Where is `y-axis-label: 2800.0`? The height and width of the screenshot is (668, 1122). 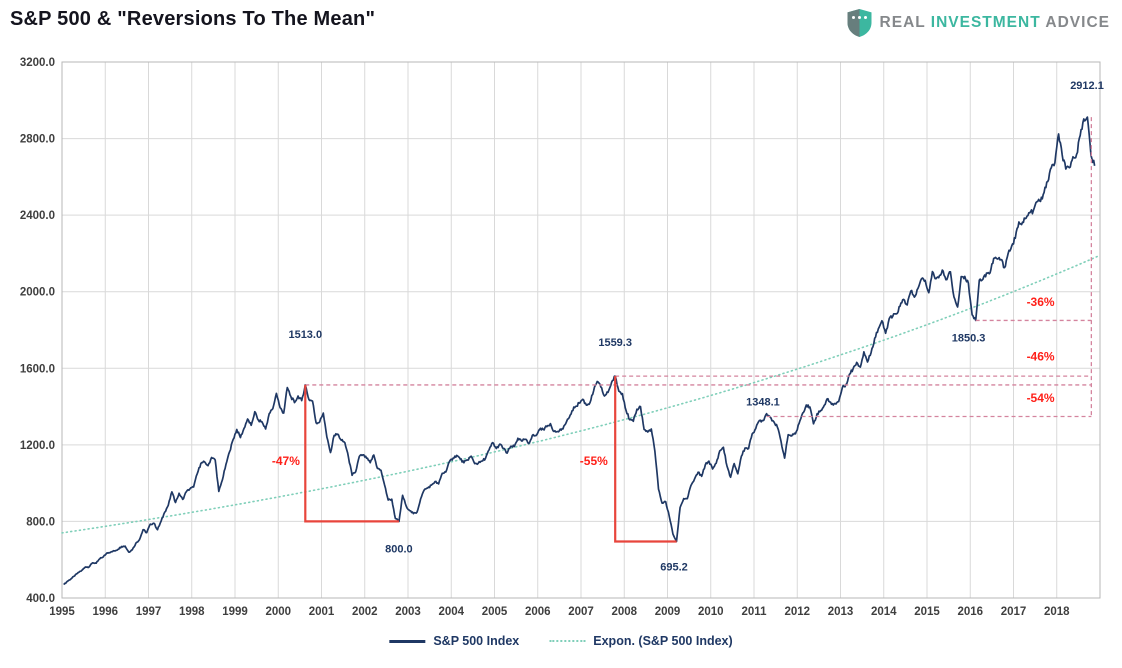 y-axis-label: 2800.0 is located at coordinates (37, 140).